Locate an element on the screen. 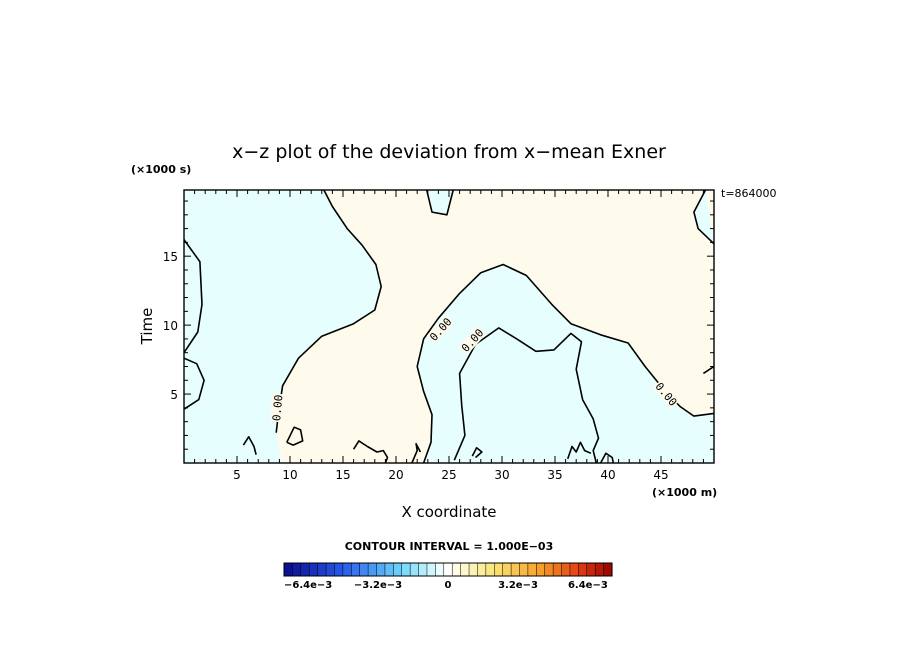  colorbar is located at coordinates (448, 569).